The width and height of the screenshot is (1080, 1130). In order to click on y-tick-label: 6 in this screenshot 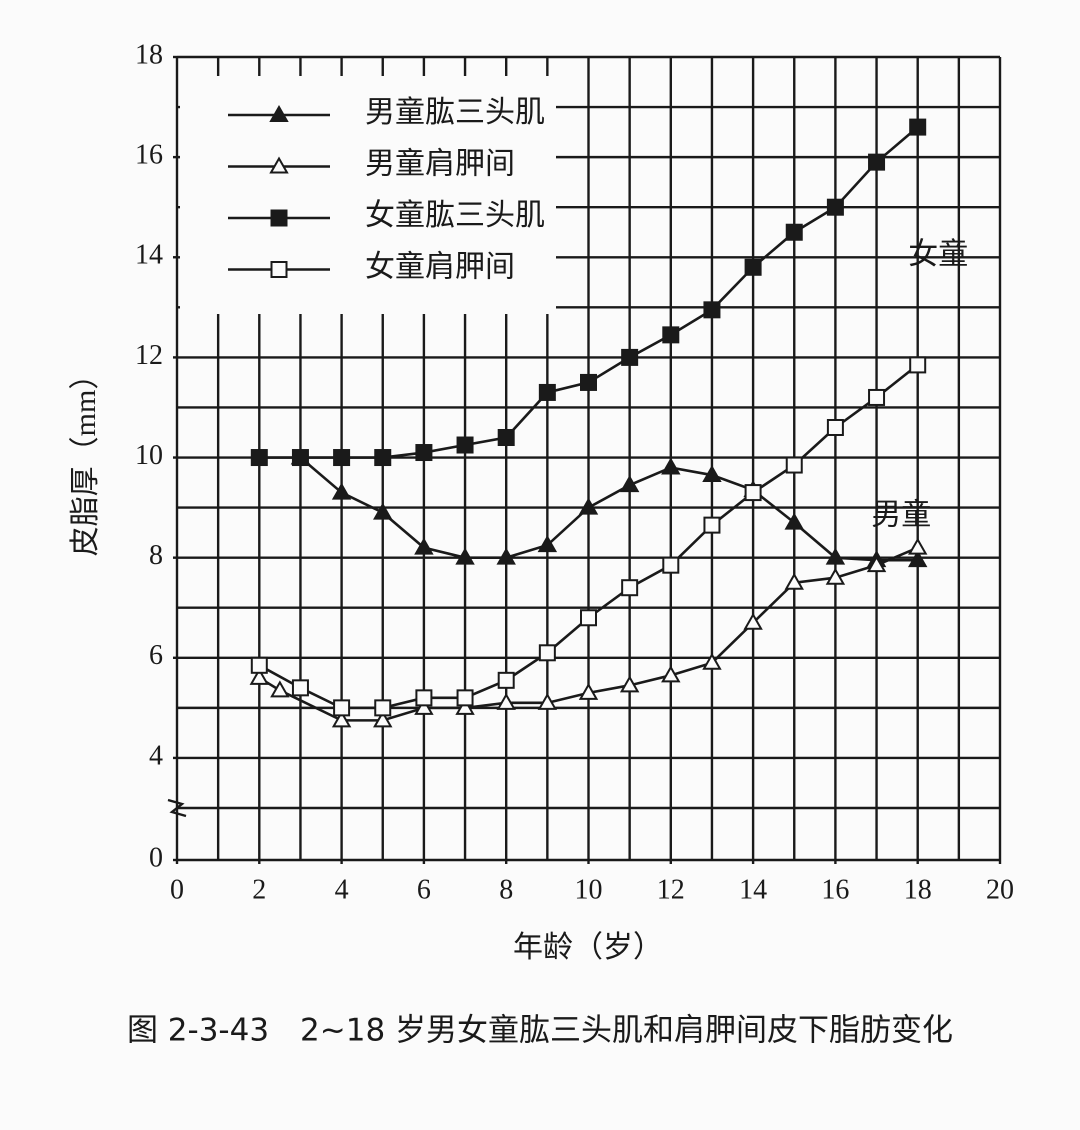, I will do `click(156, 655)`.